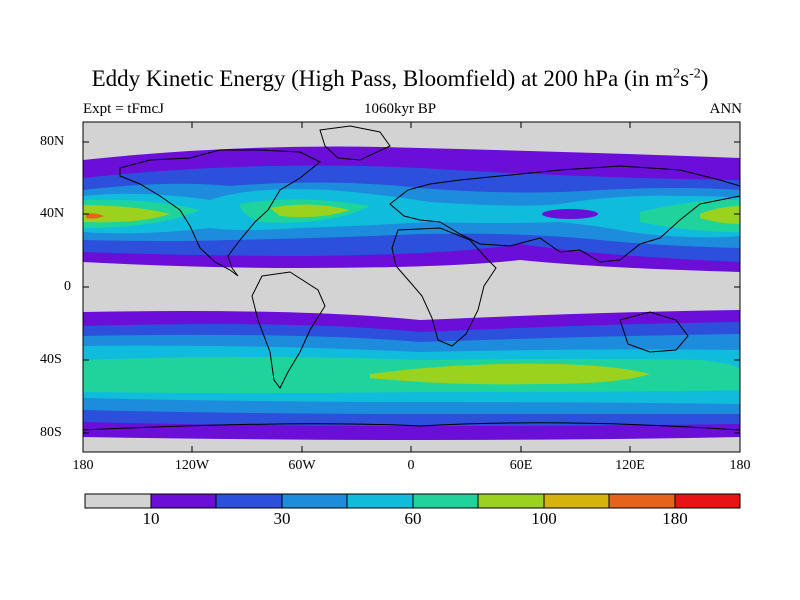 The width and height of the screenshot is (800, 600). Describe the element at coordinates (51, 359) in the screenshot. I see `lat-label-40s: 40S` at that location.